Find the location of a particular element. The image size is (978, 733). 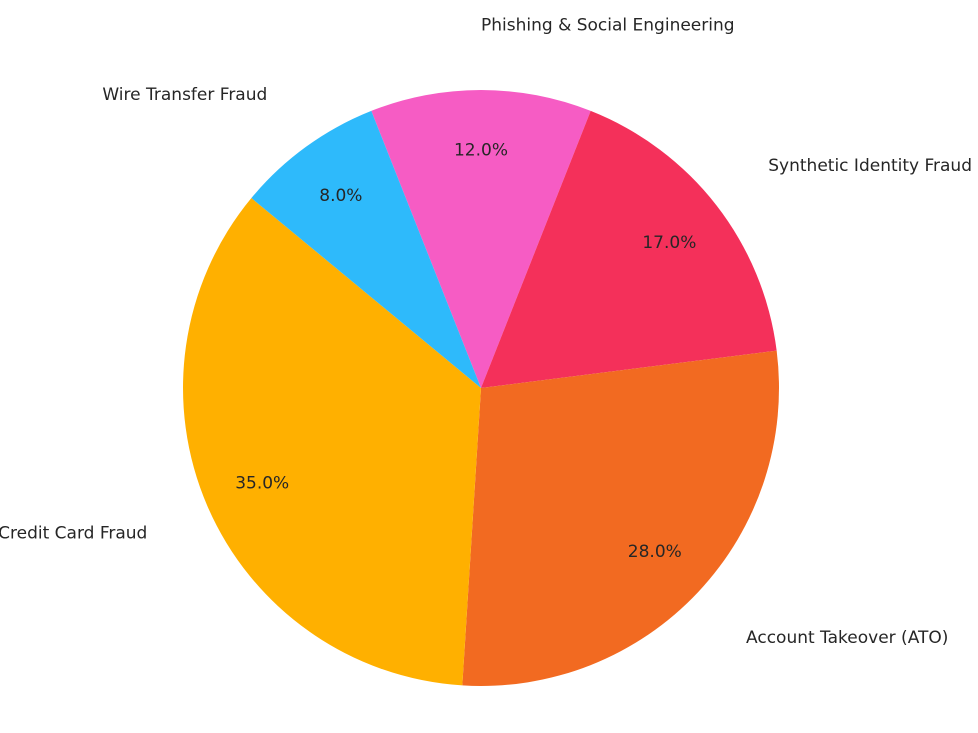

pie-percent-wire-transfer-fraud: 8.0% is located at coordinates (340, 196).